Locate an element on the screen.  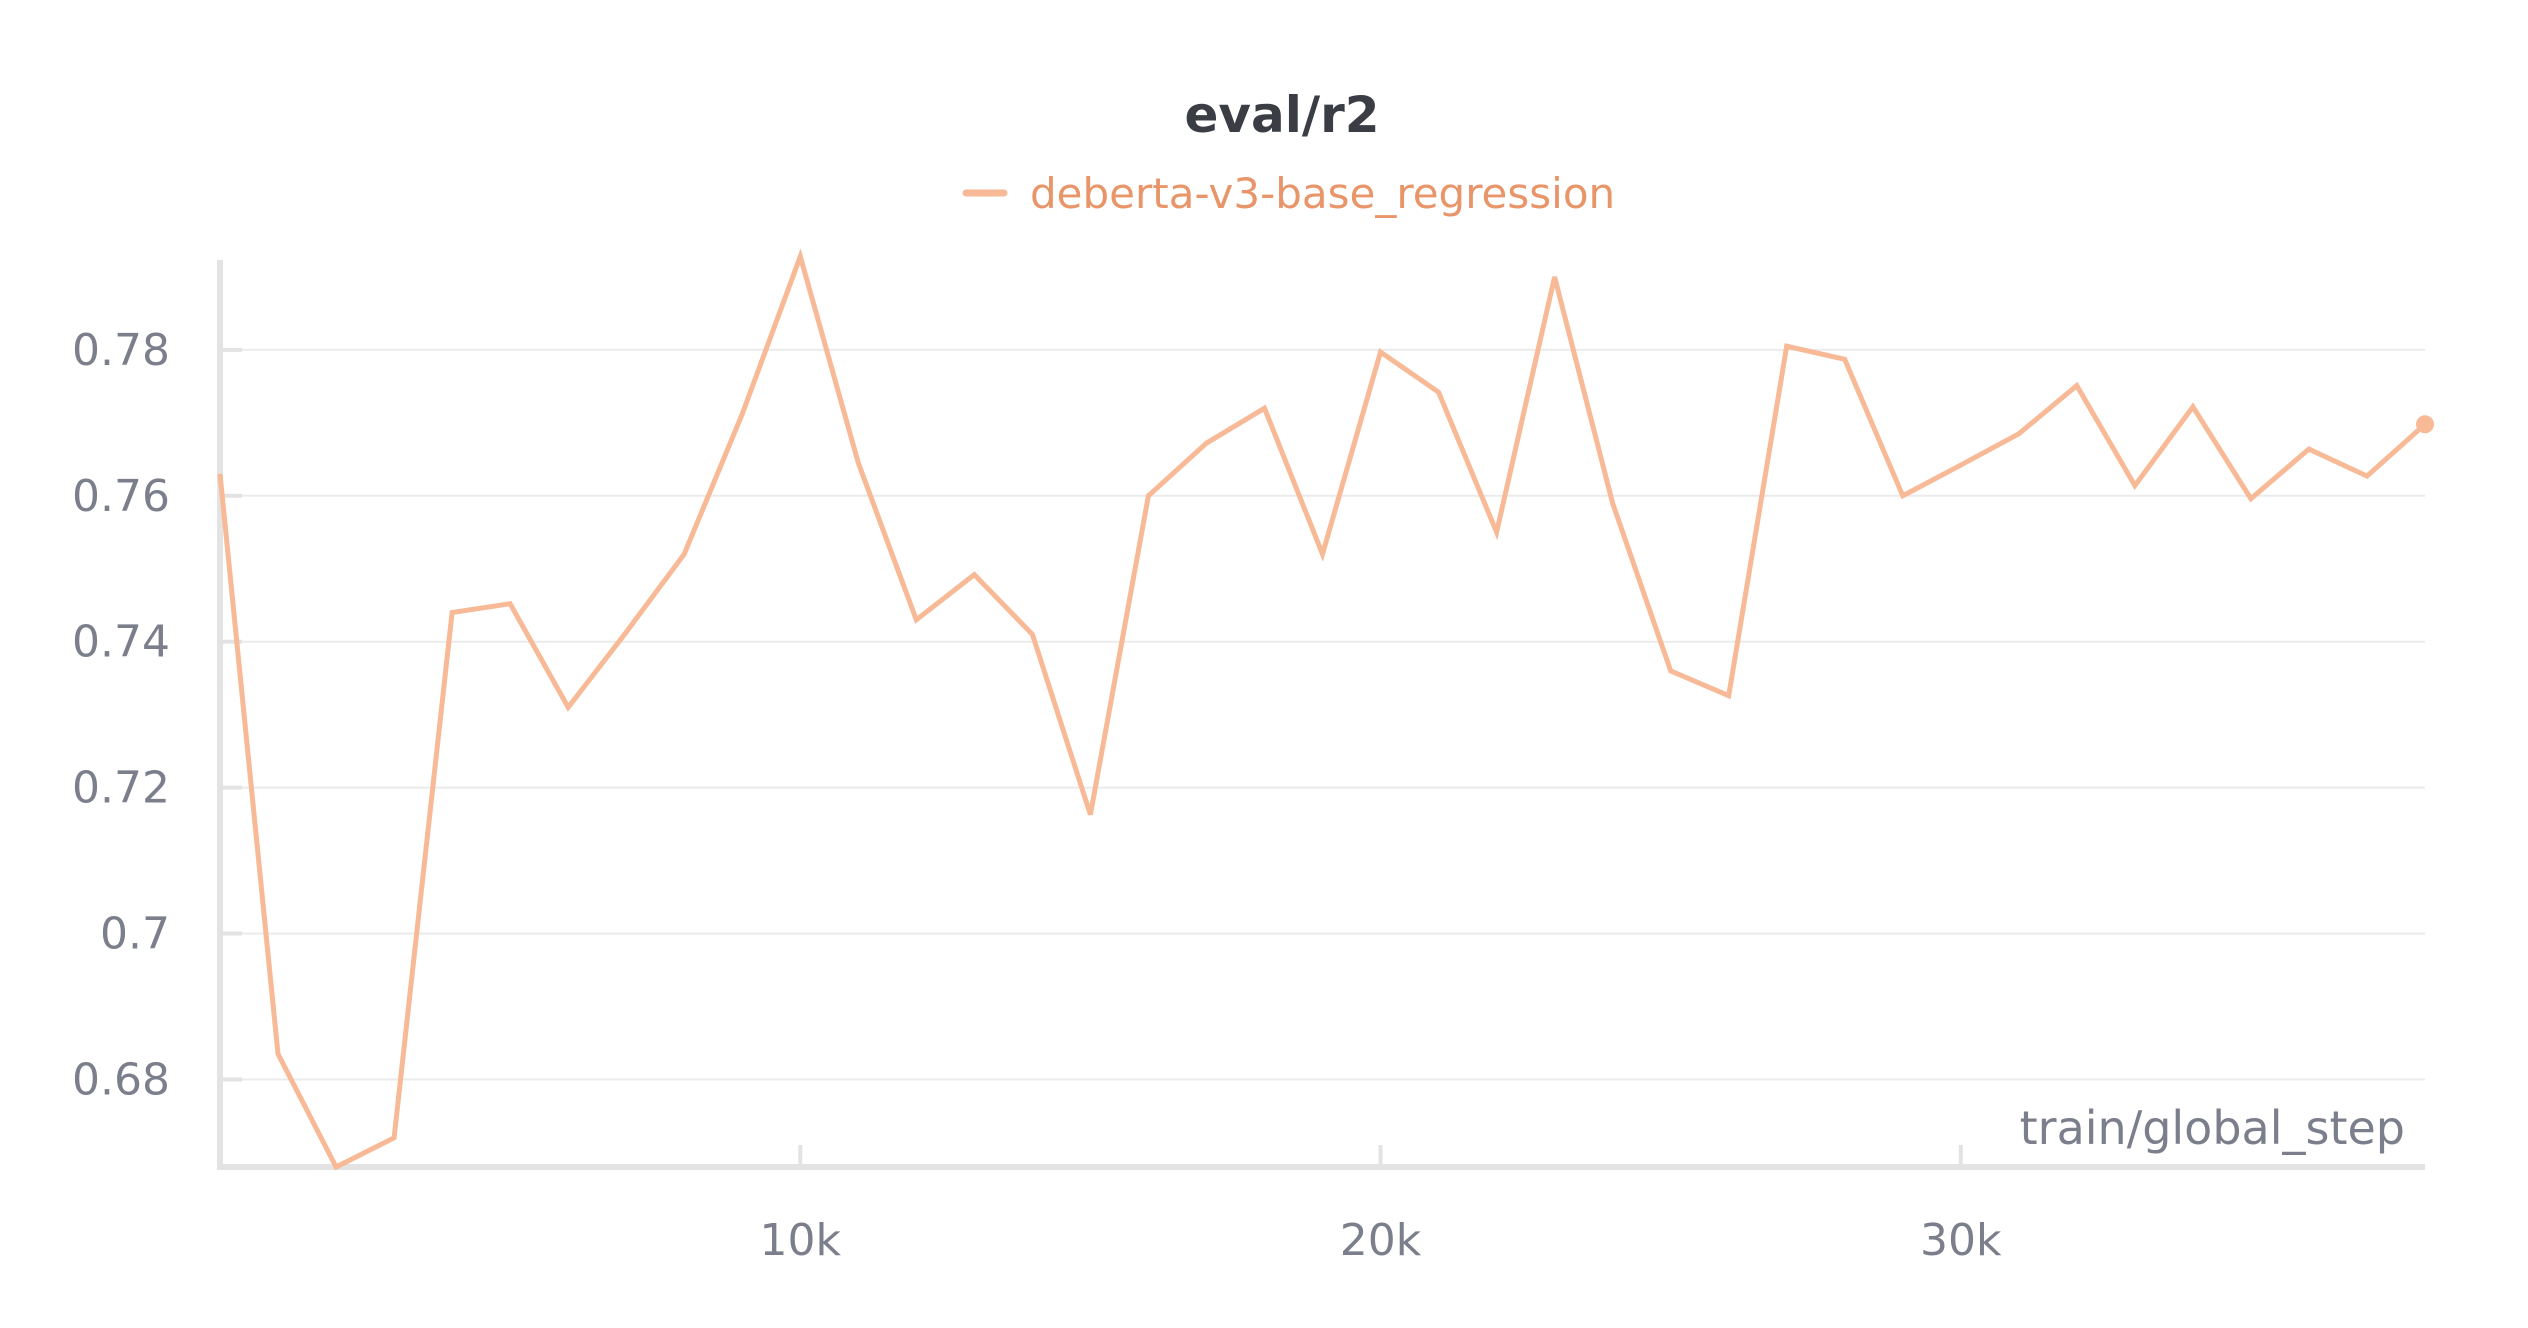
y-axis: 0.68 0.7 0.72 0.74 0.76 0.78 is located at coordinates (157, 713).